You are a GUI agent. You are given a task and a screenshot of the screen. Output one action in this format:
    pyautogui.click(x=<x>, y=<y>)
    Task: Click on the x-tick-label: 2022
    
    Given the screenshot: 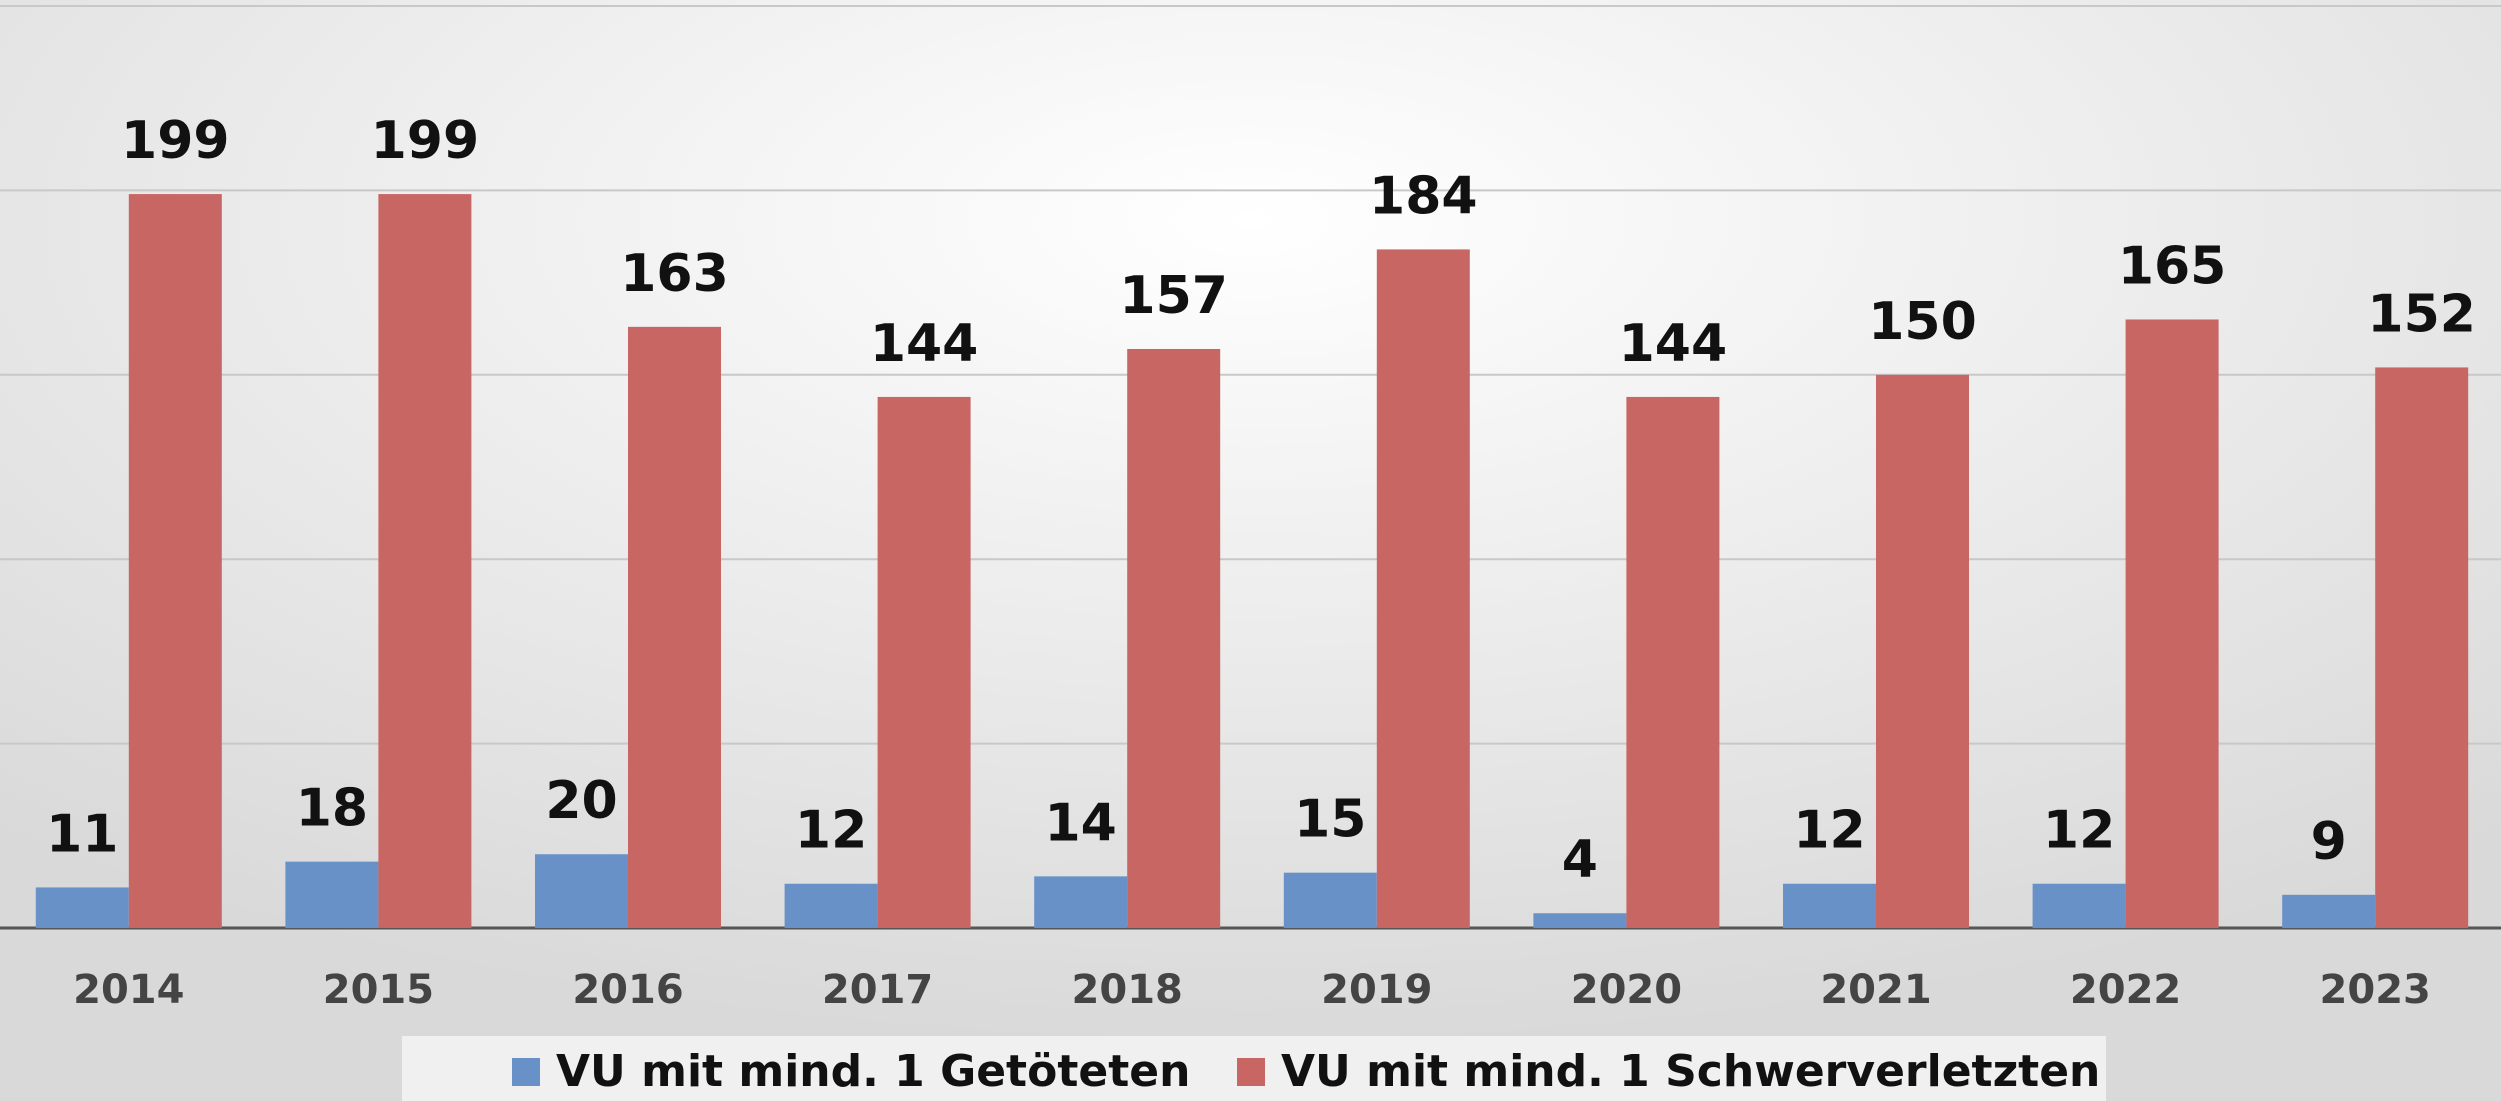 What is the action you would take?
    pyautogui.click(x=2125, y=990)
    